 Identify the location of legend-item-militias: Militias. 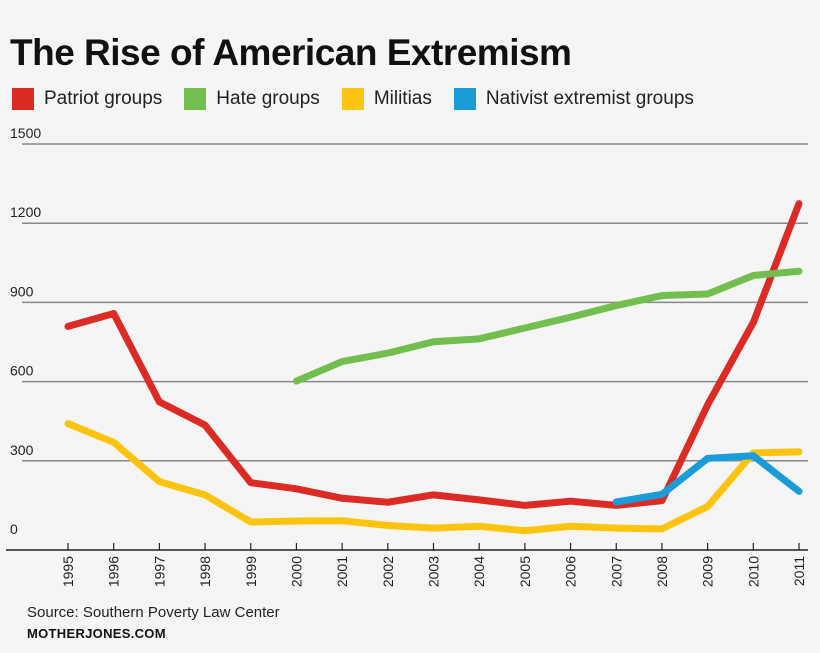
(386, 99).